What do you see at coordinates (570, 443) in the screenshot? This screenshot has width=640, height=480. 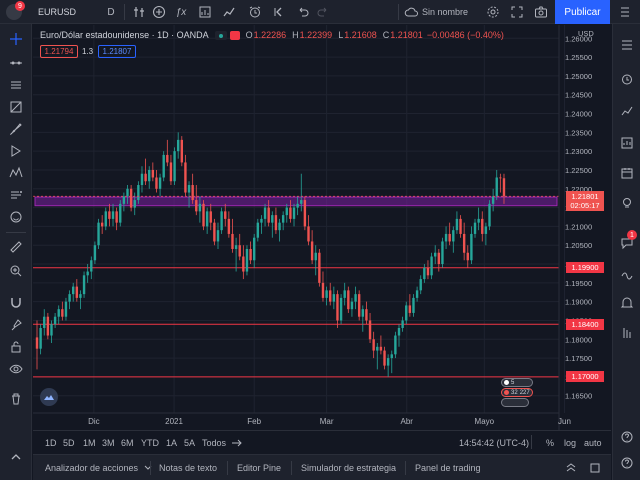 I see `log-scale-toggle: log` at bounding box center [570, 443].